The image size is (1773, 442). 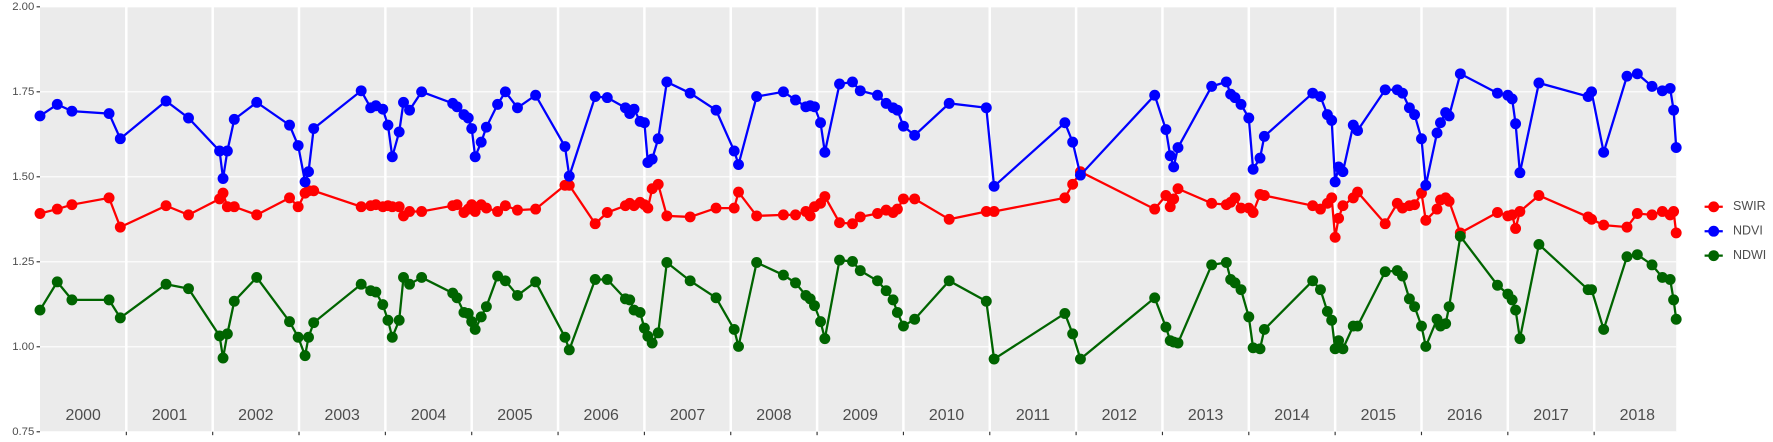 What do you see at coordinates (83, 415) in the screenshot?
I see `year-label: 2000` at bounding box center [83, 415].